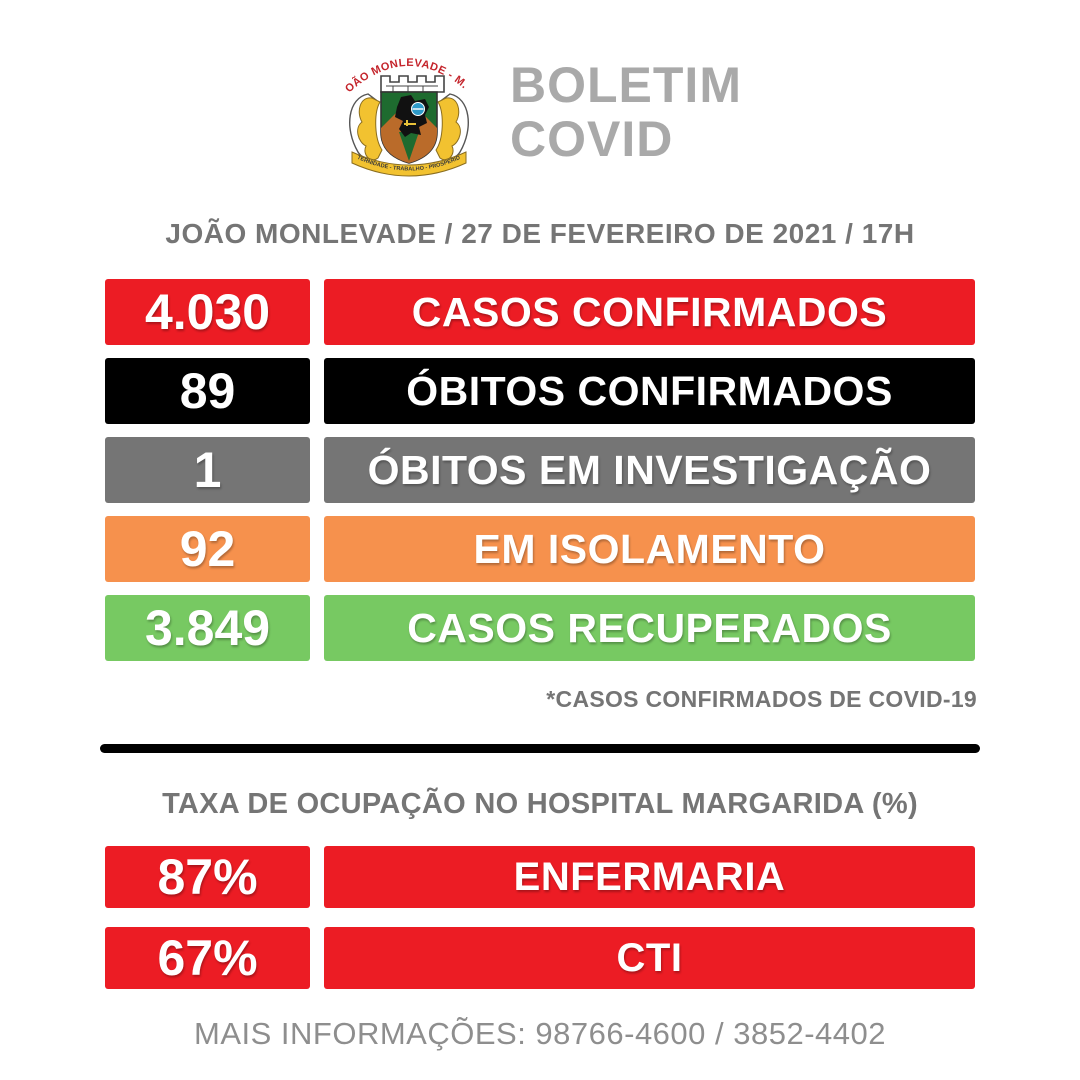 The image size is (1080, 1080). Describe the element at coordinates (412, 88) in the screenshot. I see `mural-crown-lines` at that location.